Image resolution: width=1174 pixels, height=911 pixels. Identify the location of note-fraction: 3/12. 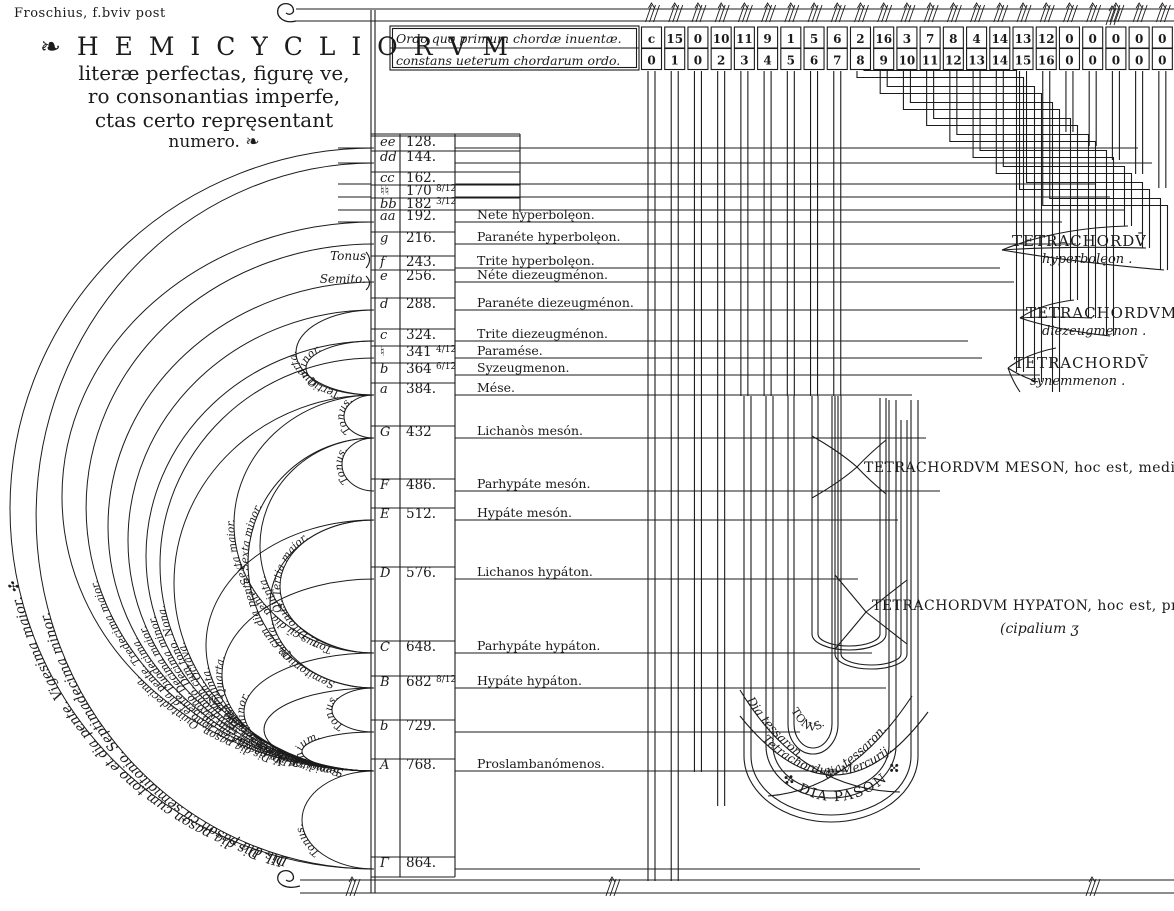
(446, 202).